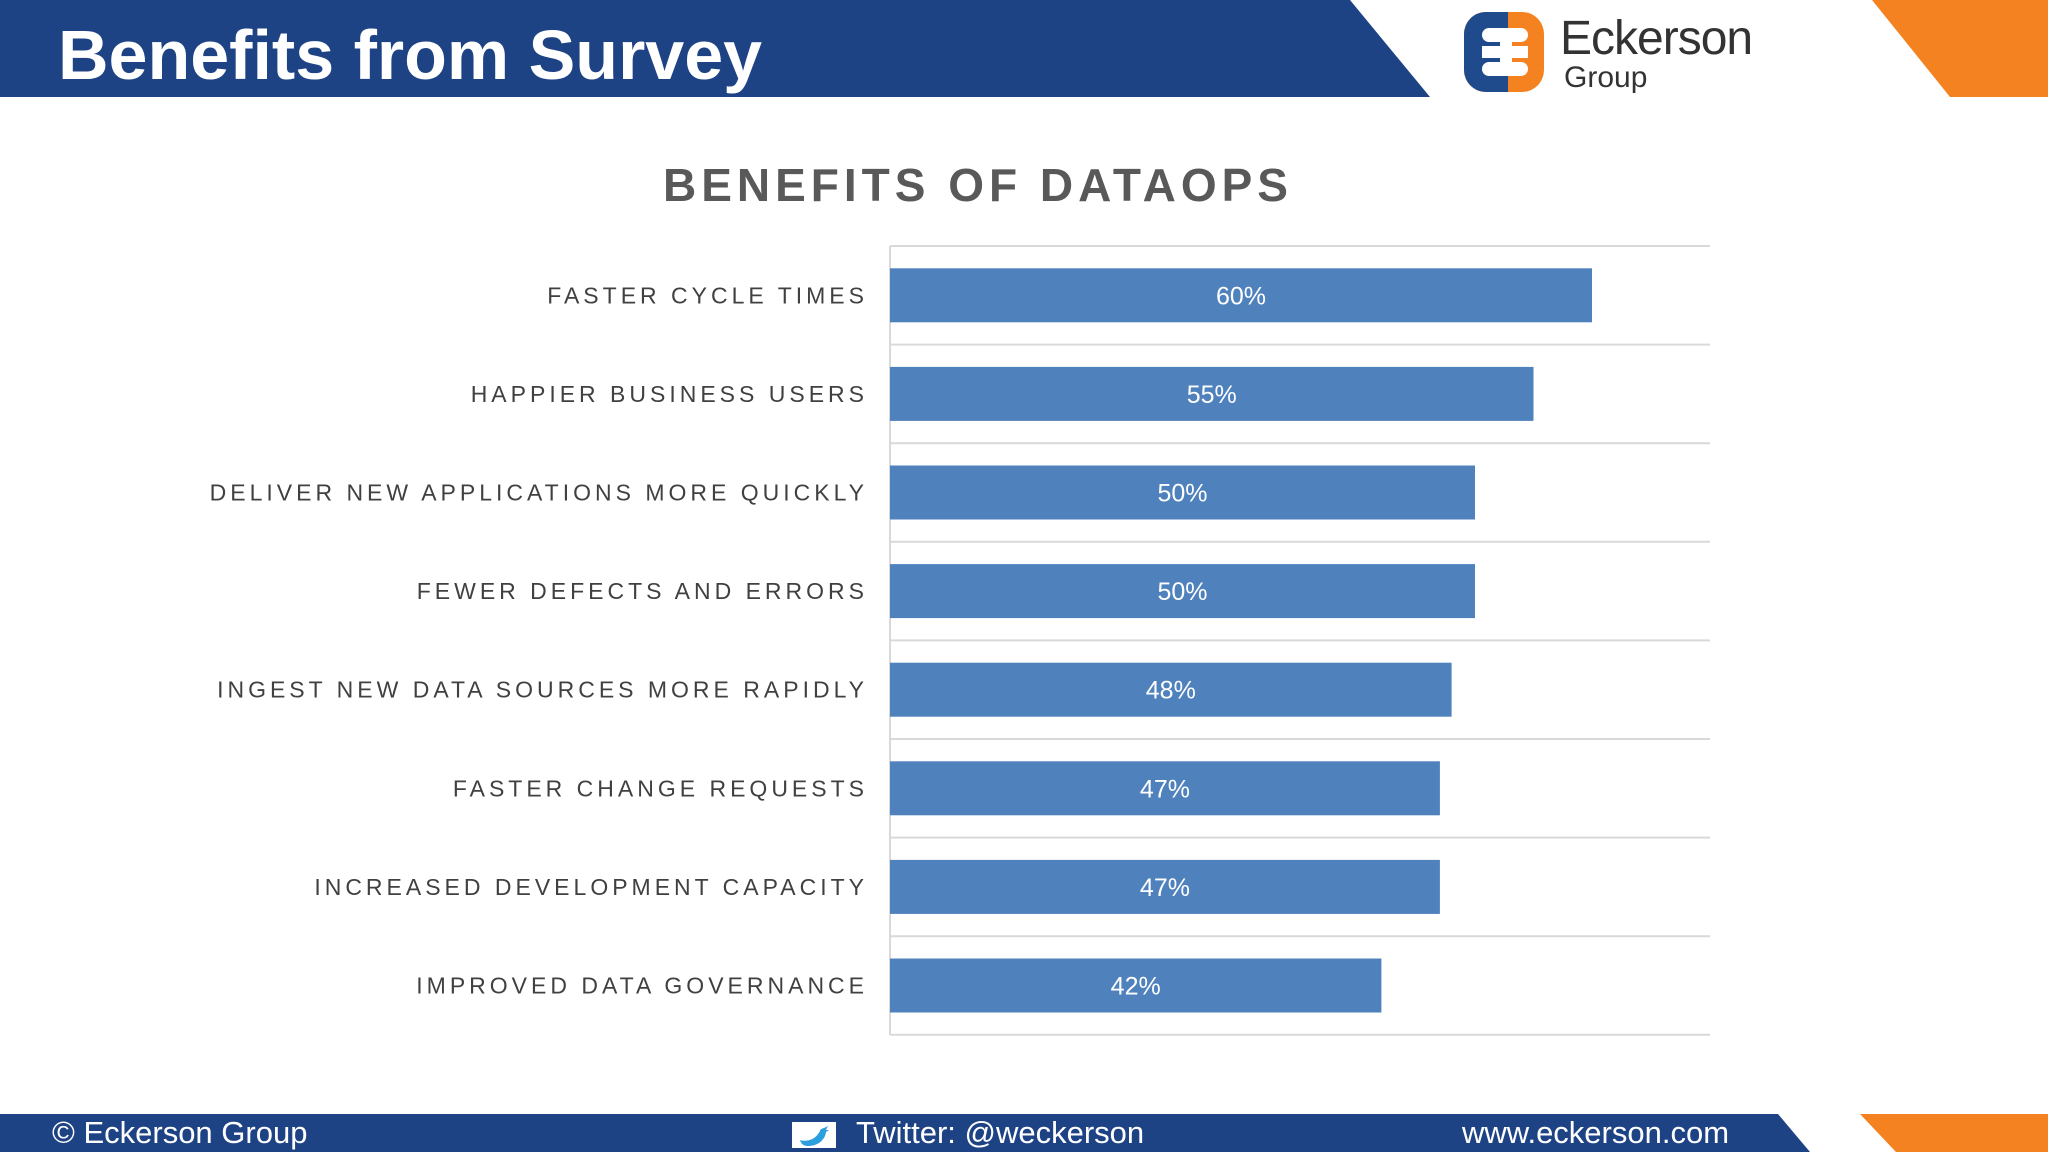 This screenshot has width=2048, height=1152. I want to click on value-label: 60%, so click(1241, 296).